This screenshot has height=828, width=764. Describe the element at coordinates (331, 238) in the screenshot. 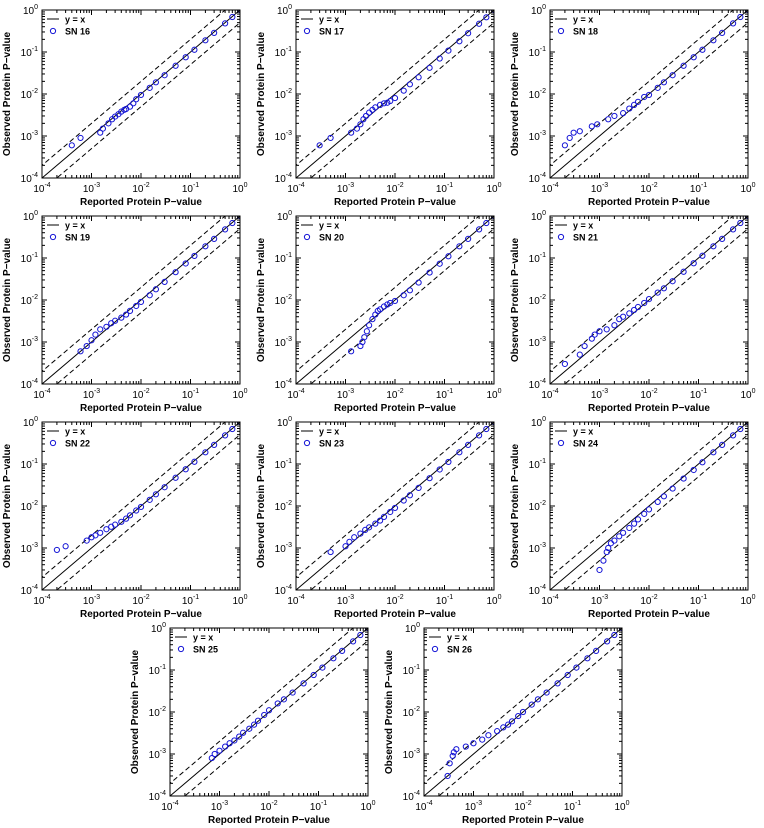

I see `legend-series-label: SN 20` at that location.